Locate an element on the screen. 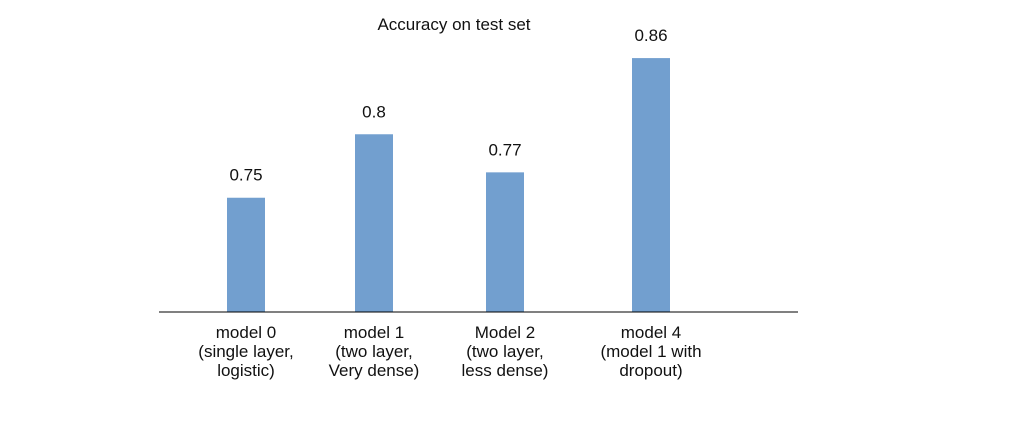 The width and height of the screenshot is (1021, 423). category-label-3-line-1: (model 1 with is located at coordinates (650, 351).